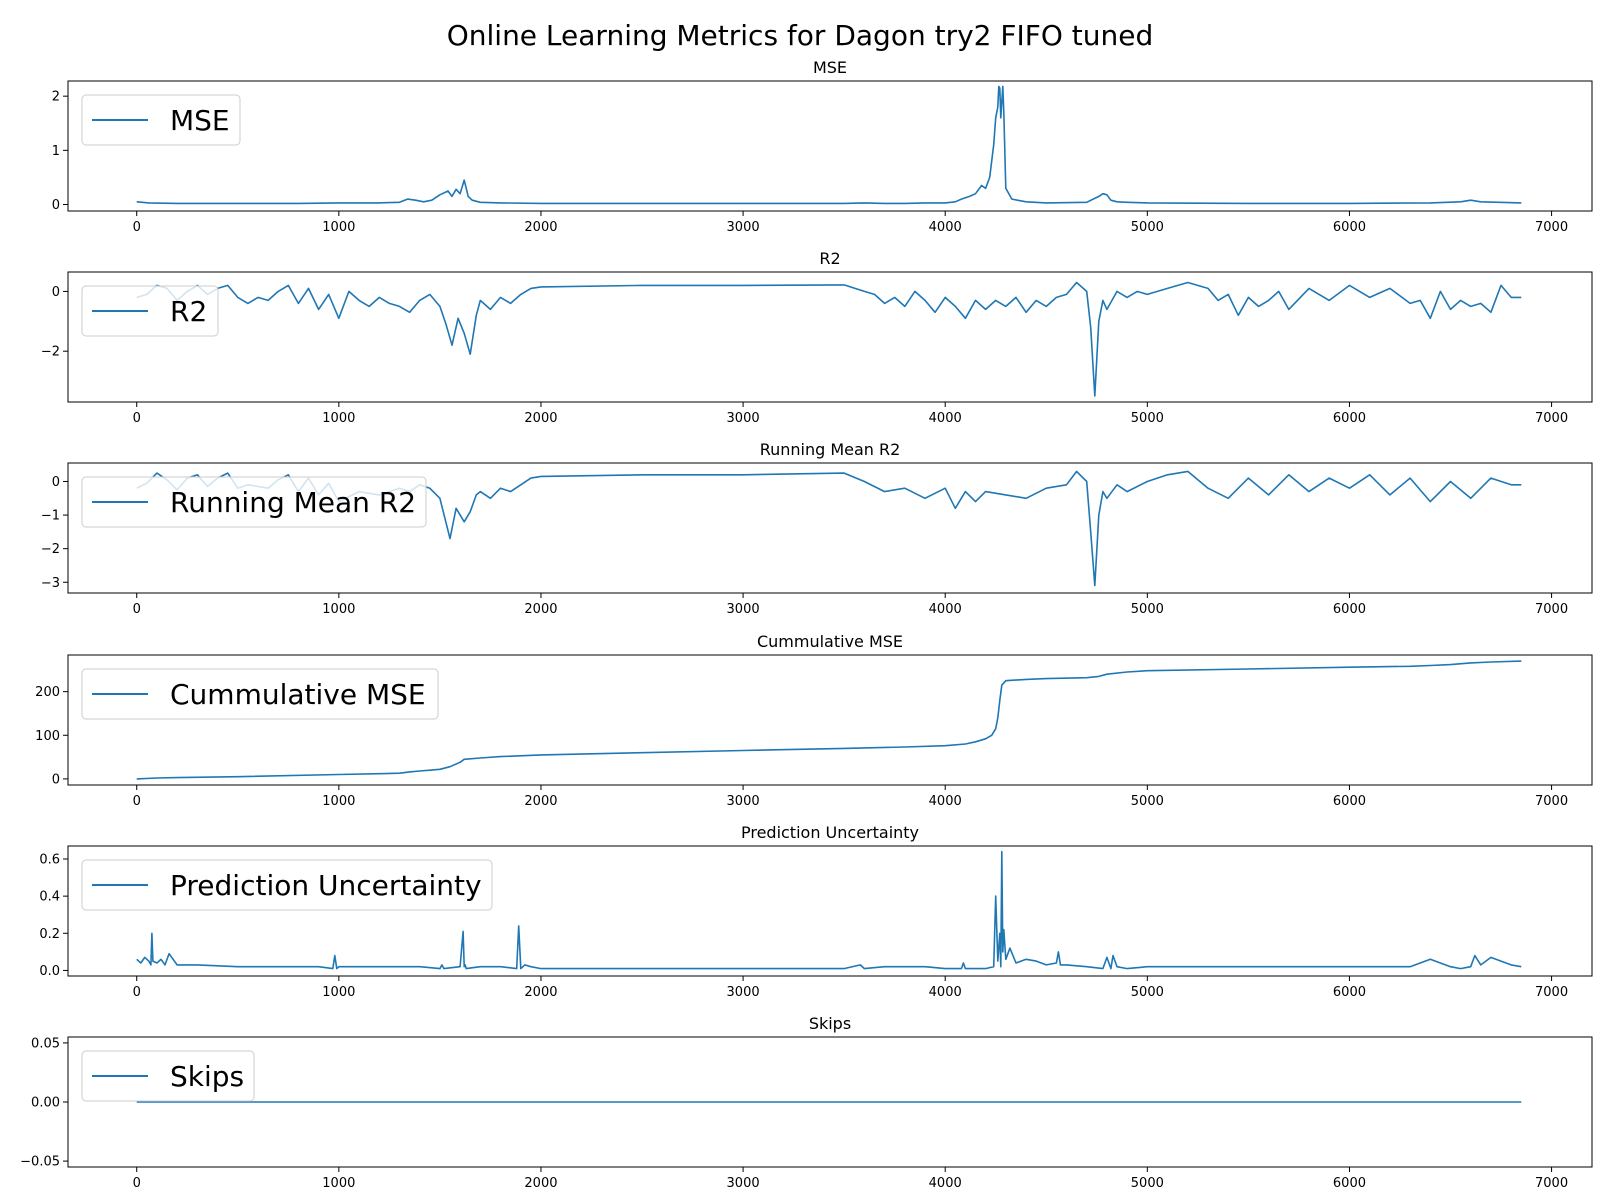 This screenshot has width=1600, height=1200. Describe the element at coordinates (45, 1043) in the screenshot. I see `y-tick-label: 0.05` at that location.